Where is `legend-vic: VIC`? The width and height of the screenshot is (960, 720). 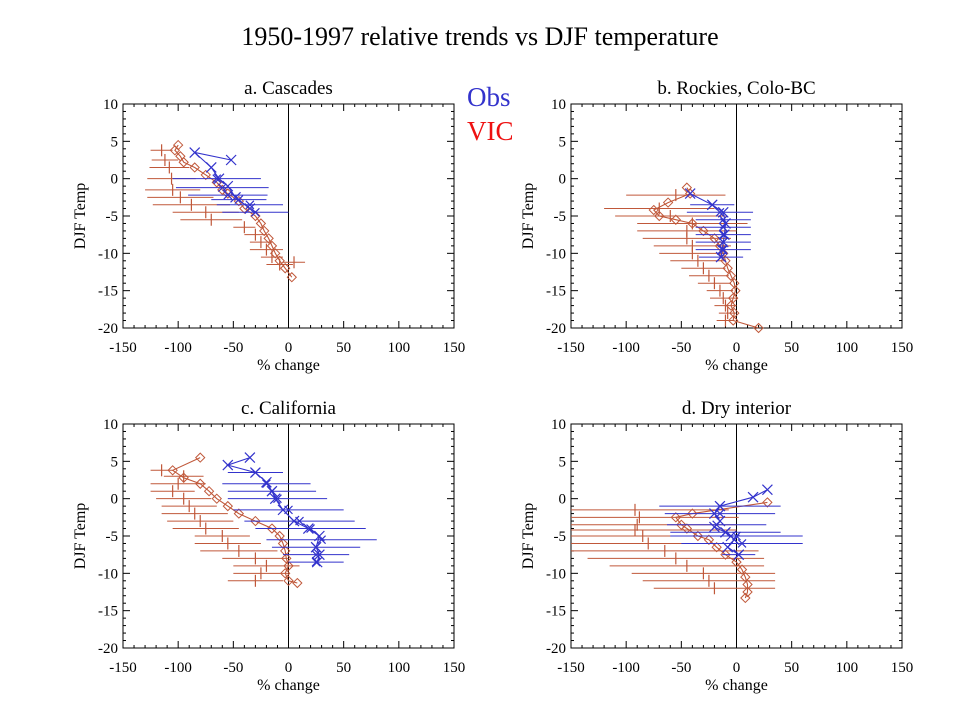
legend-vic: VIC is located at coordinates (490, 131).